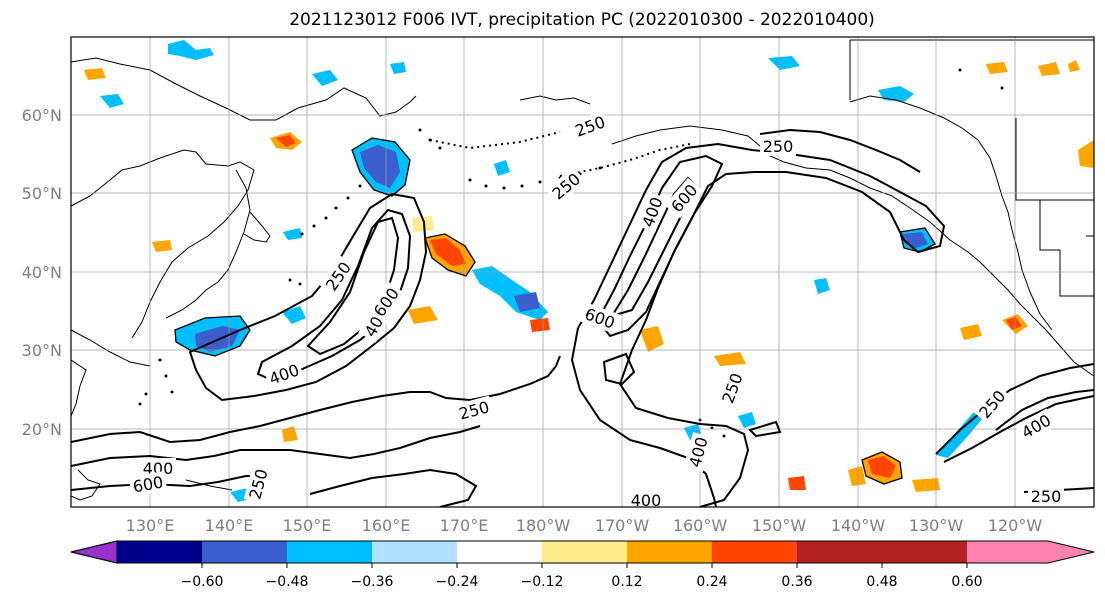 This screenshot has height=601, width=1105. Describe the element at coordinates (307, 525) in the screenshot. I see `lon-label: 150°E` at that location.